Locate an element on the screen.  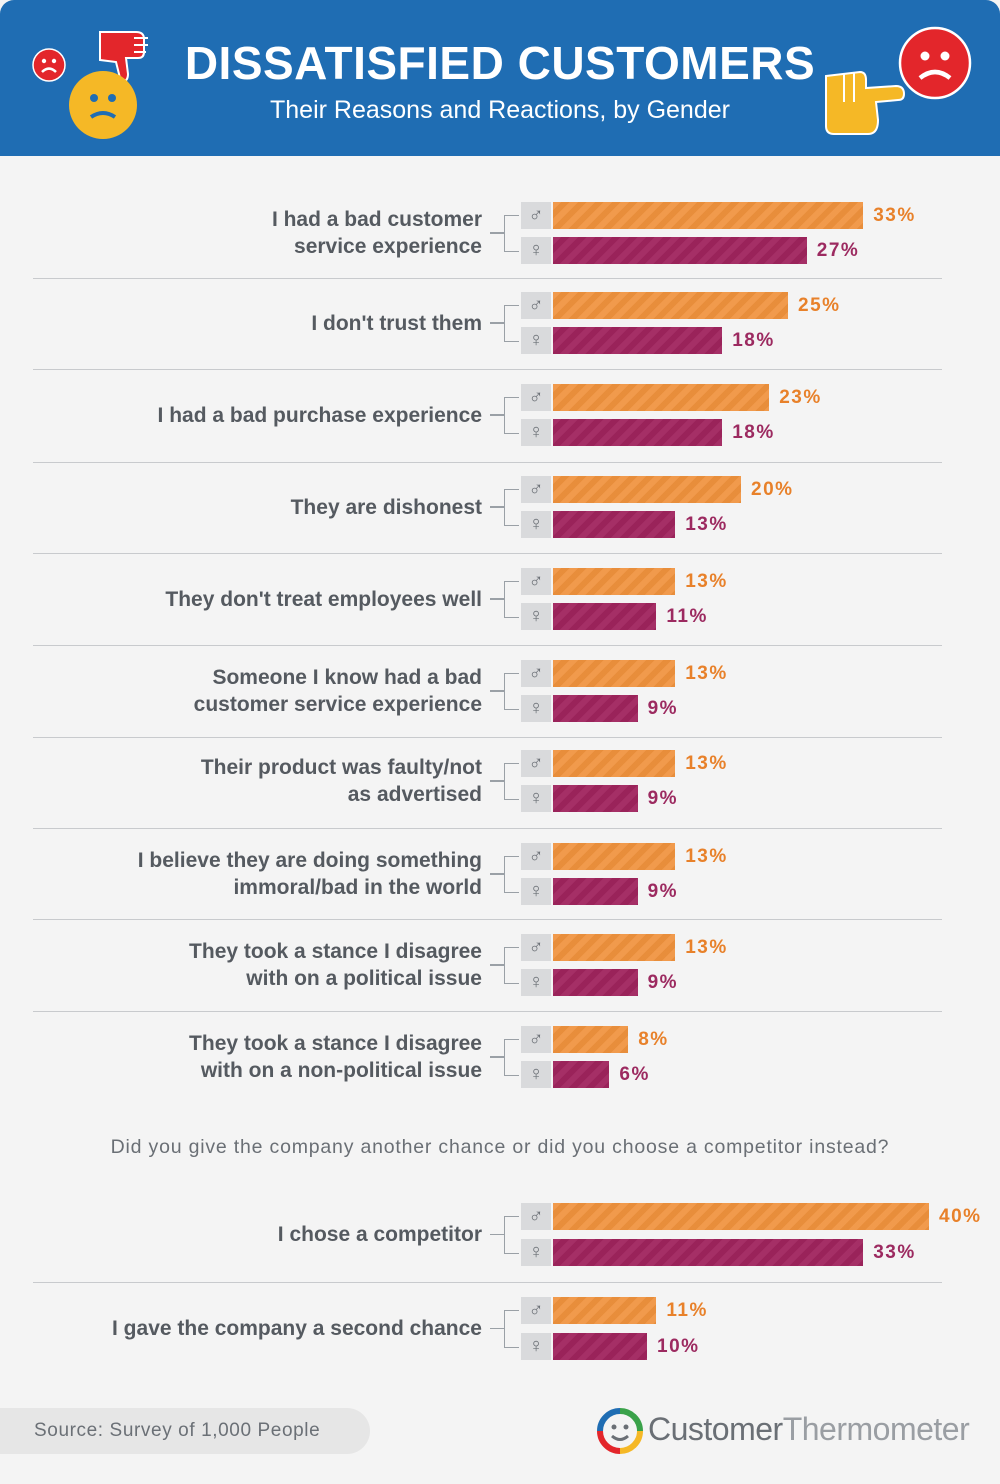
male-value-label: 40% is located at coordinates (960, 1216).